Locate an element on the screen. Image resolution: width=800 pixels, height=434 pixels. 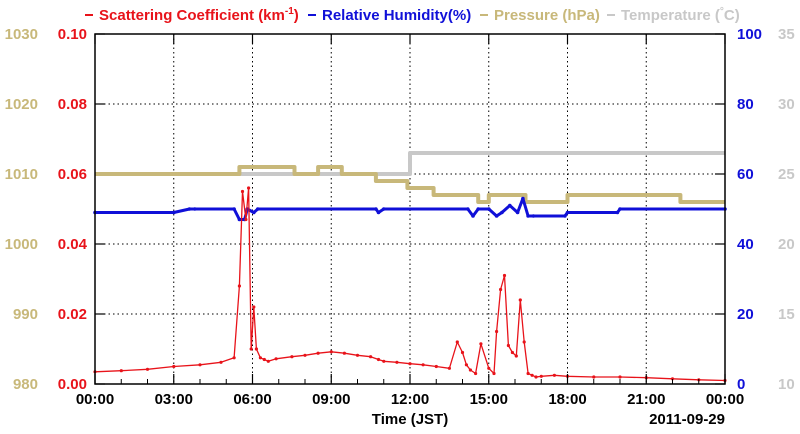
tick-label-scattering: 0.10 is located at coordinates (72, 34).